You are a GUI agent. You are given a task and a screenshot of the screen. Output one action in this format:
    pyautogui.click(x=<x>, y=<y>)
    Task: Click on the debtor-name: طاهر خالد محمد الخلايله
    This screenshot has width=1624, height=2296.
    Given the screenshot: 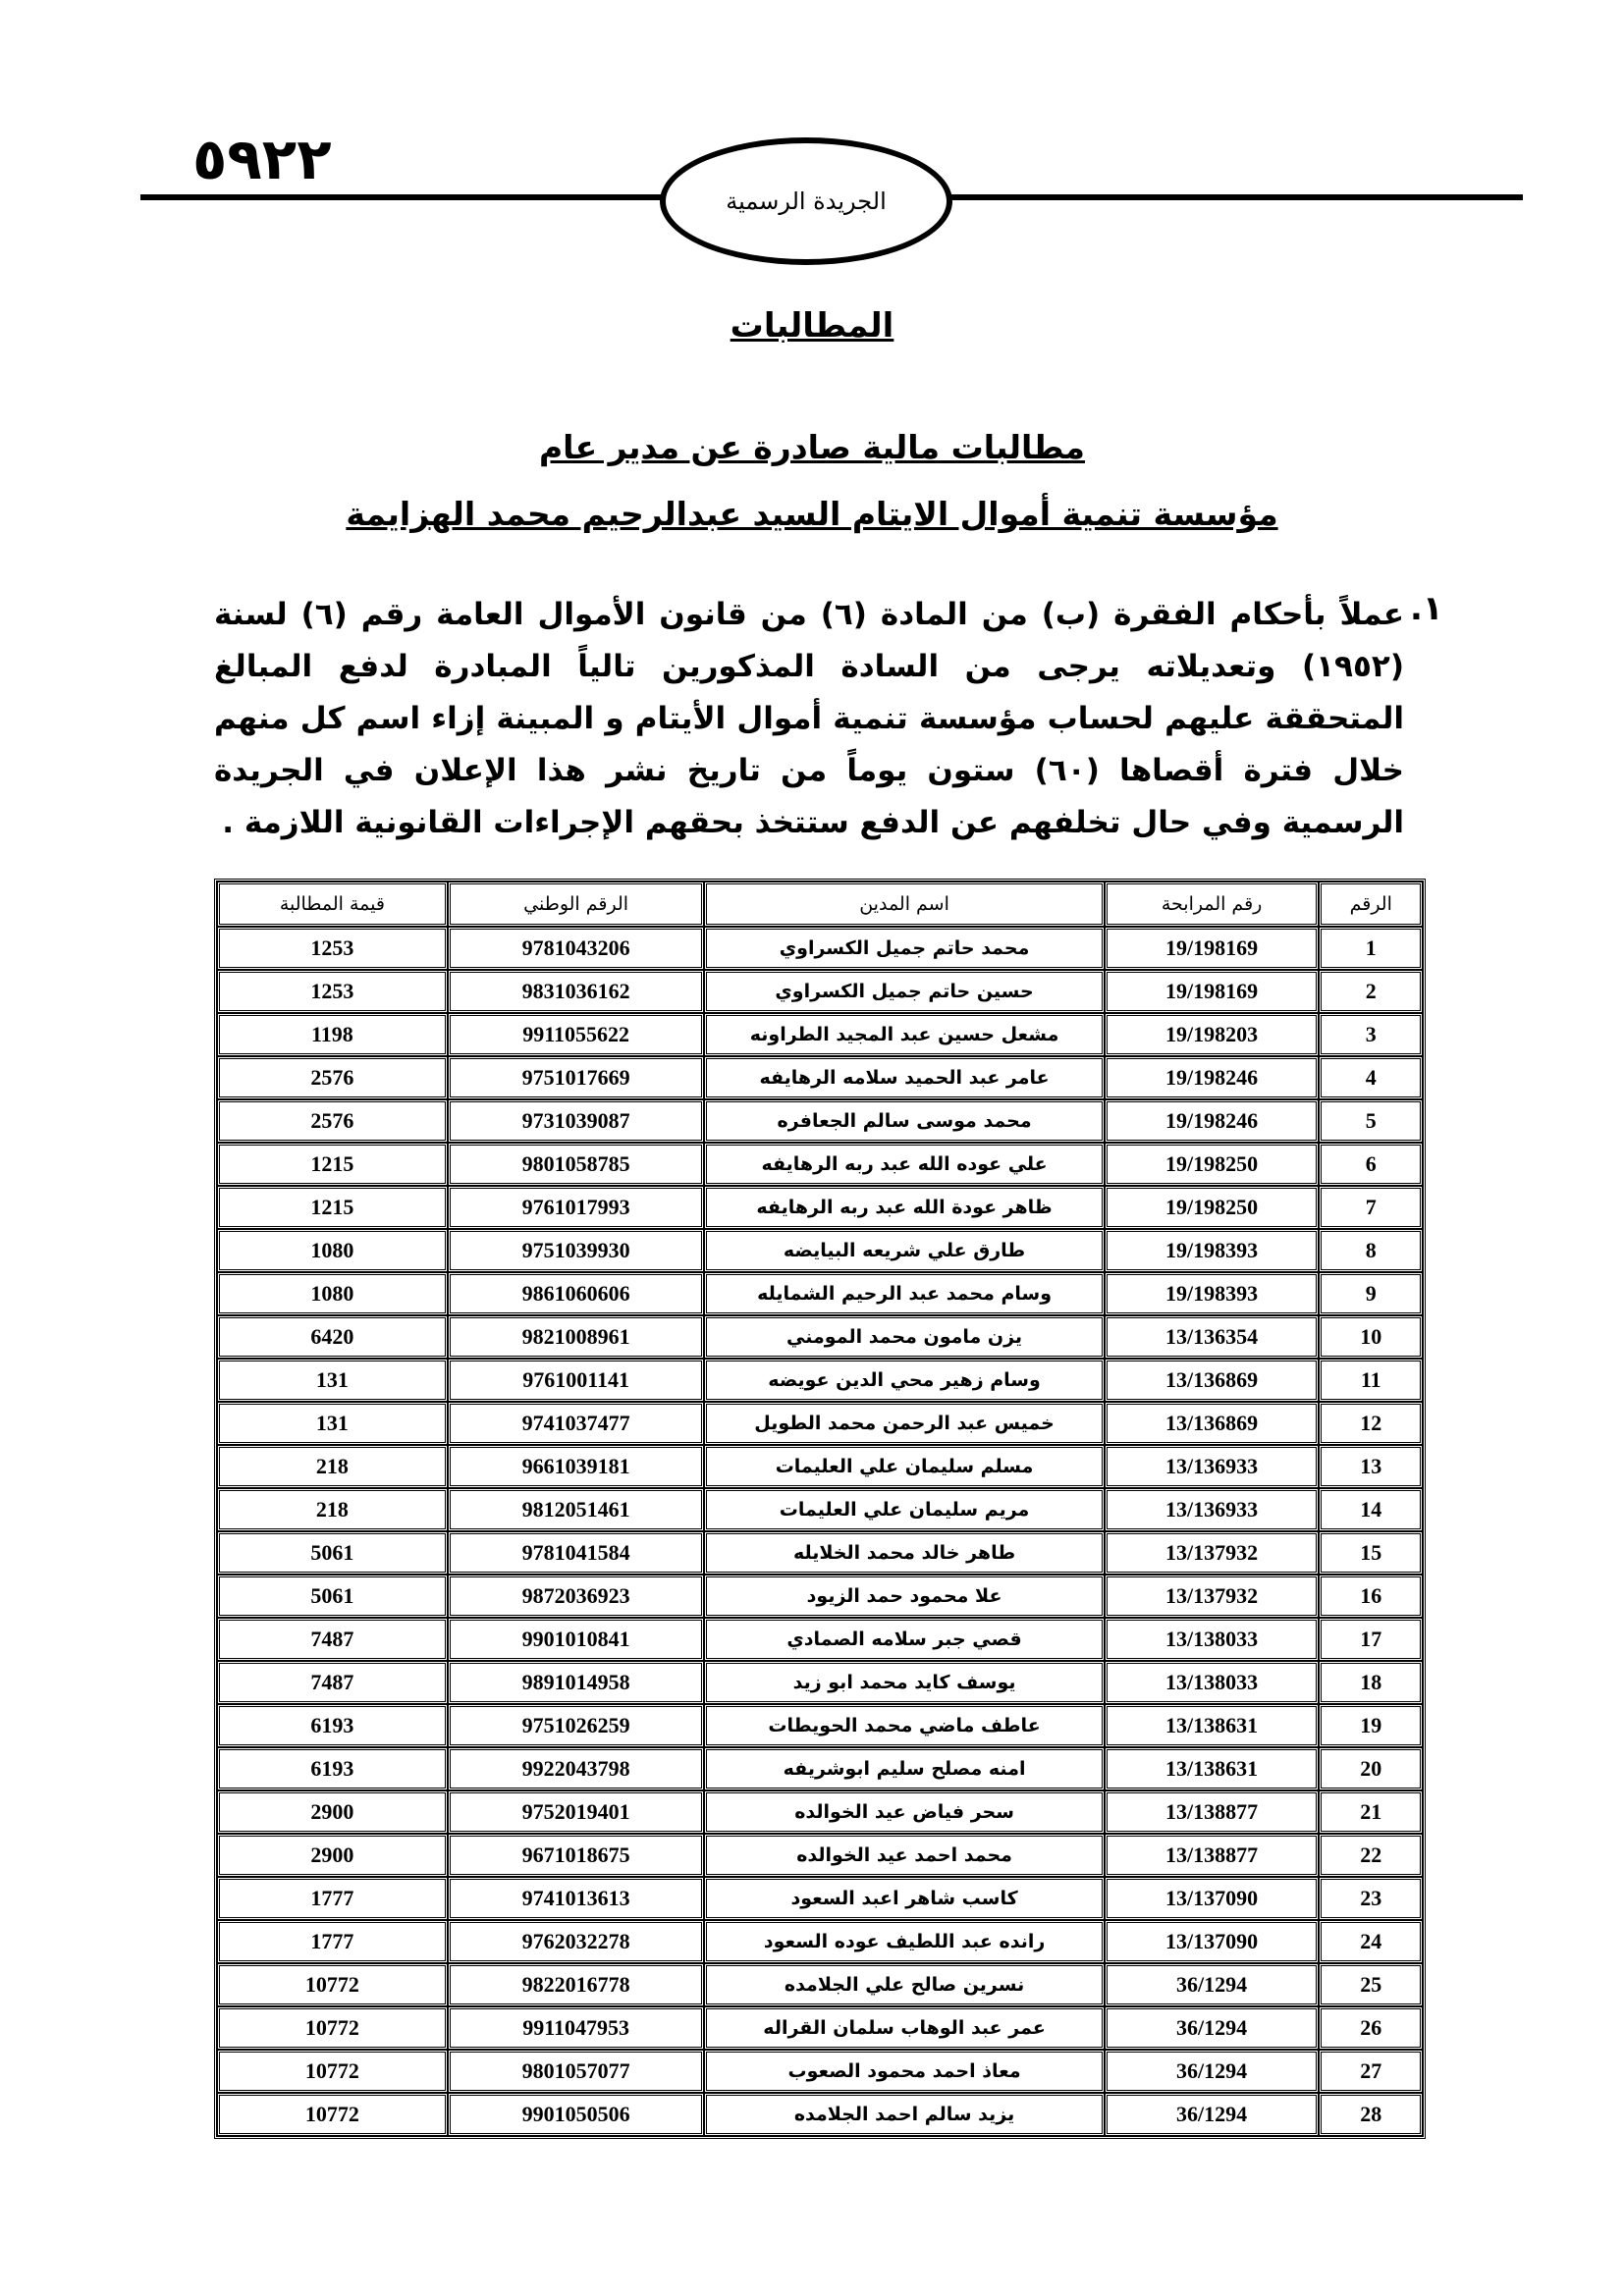 What is the action you would take?
    pyautogui.click(x=904, y=1553)
    